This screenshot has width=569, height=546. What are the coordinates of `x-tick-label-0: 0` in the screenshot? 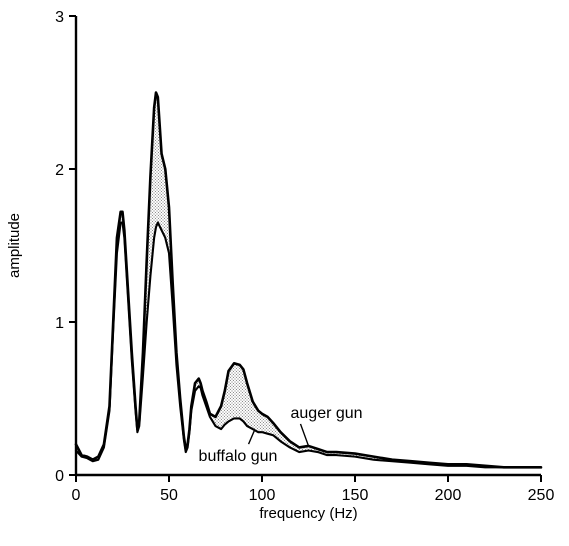 It's located at (76, 495).